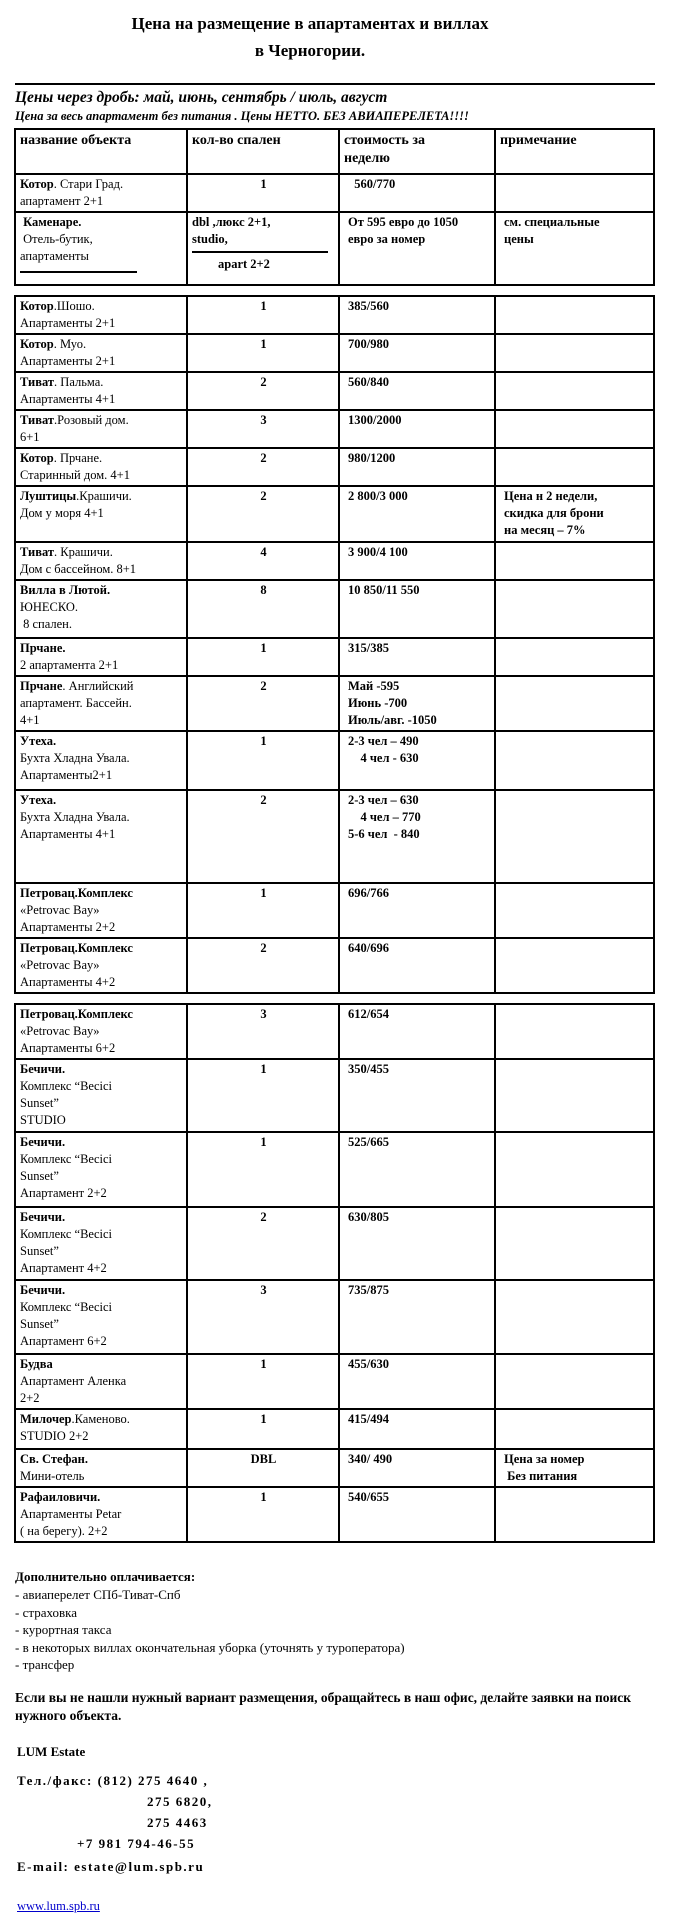 The width and height of the screenshot is (690, 1915). What do you see at coordinates (105, 1576) in the screenshot?
I see `extras-heading: Дополнительно оплачивается:` at bounding box center [105, 1576].